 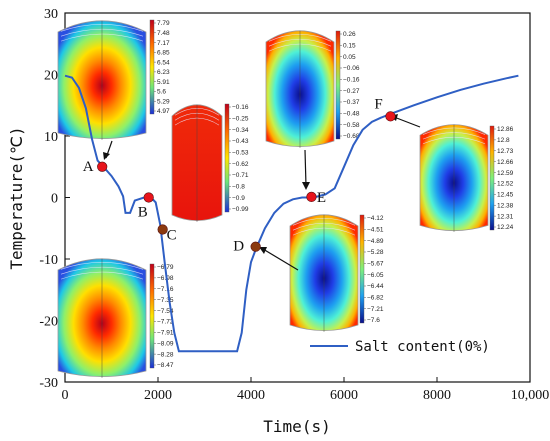 I want to click on colorbar-label: −6.44, so click(x=375, y=286).